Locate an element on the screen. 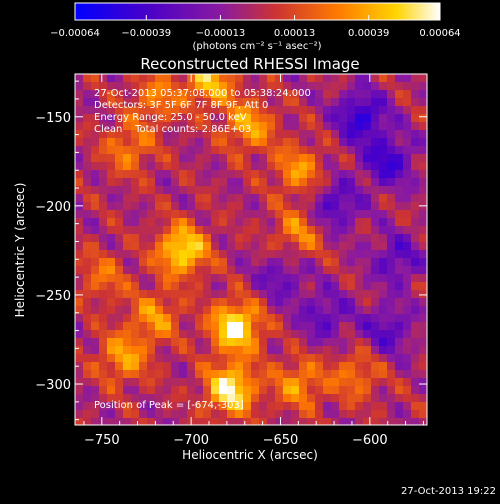 This screenshot has width=500, height=504. y-tick-label: −300 is located at coordinates (53, 385).